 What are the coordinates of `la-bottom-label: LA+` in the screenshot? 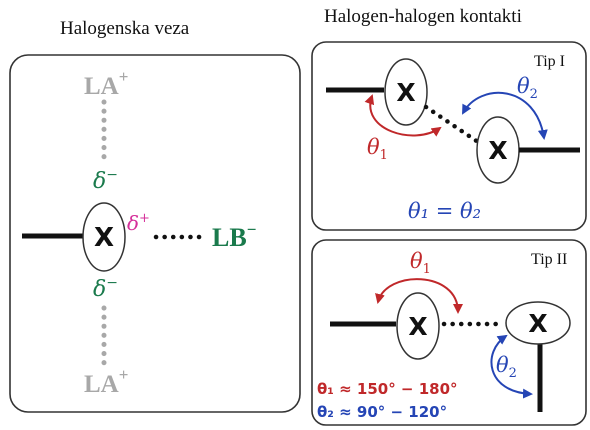 It's located at (106, 381).